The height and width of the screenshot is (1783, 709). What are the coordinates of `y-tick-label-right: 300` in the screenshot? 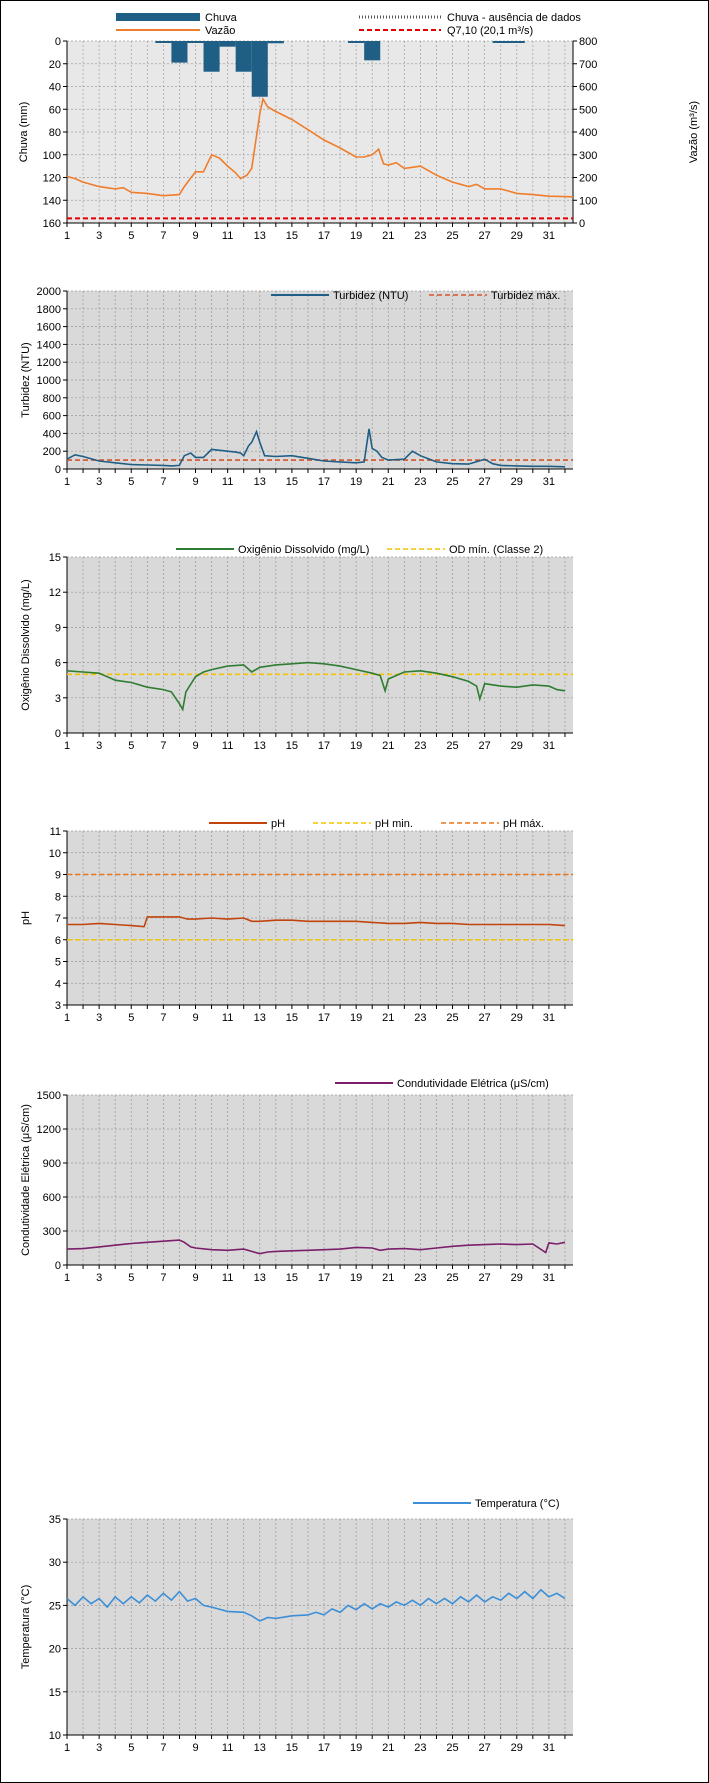 It's located at (588, 156).